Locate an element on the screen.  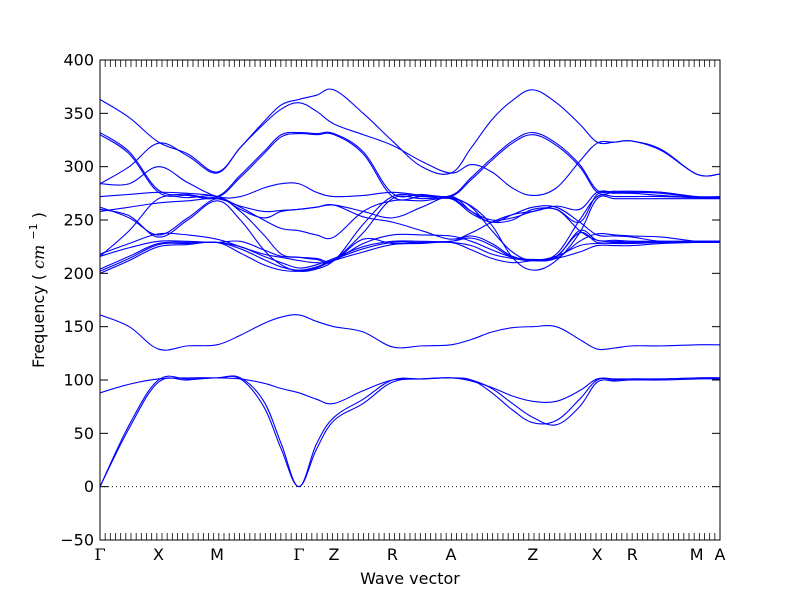
y-tick-label: 300 is located at coordinates (78, 166).